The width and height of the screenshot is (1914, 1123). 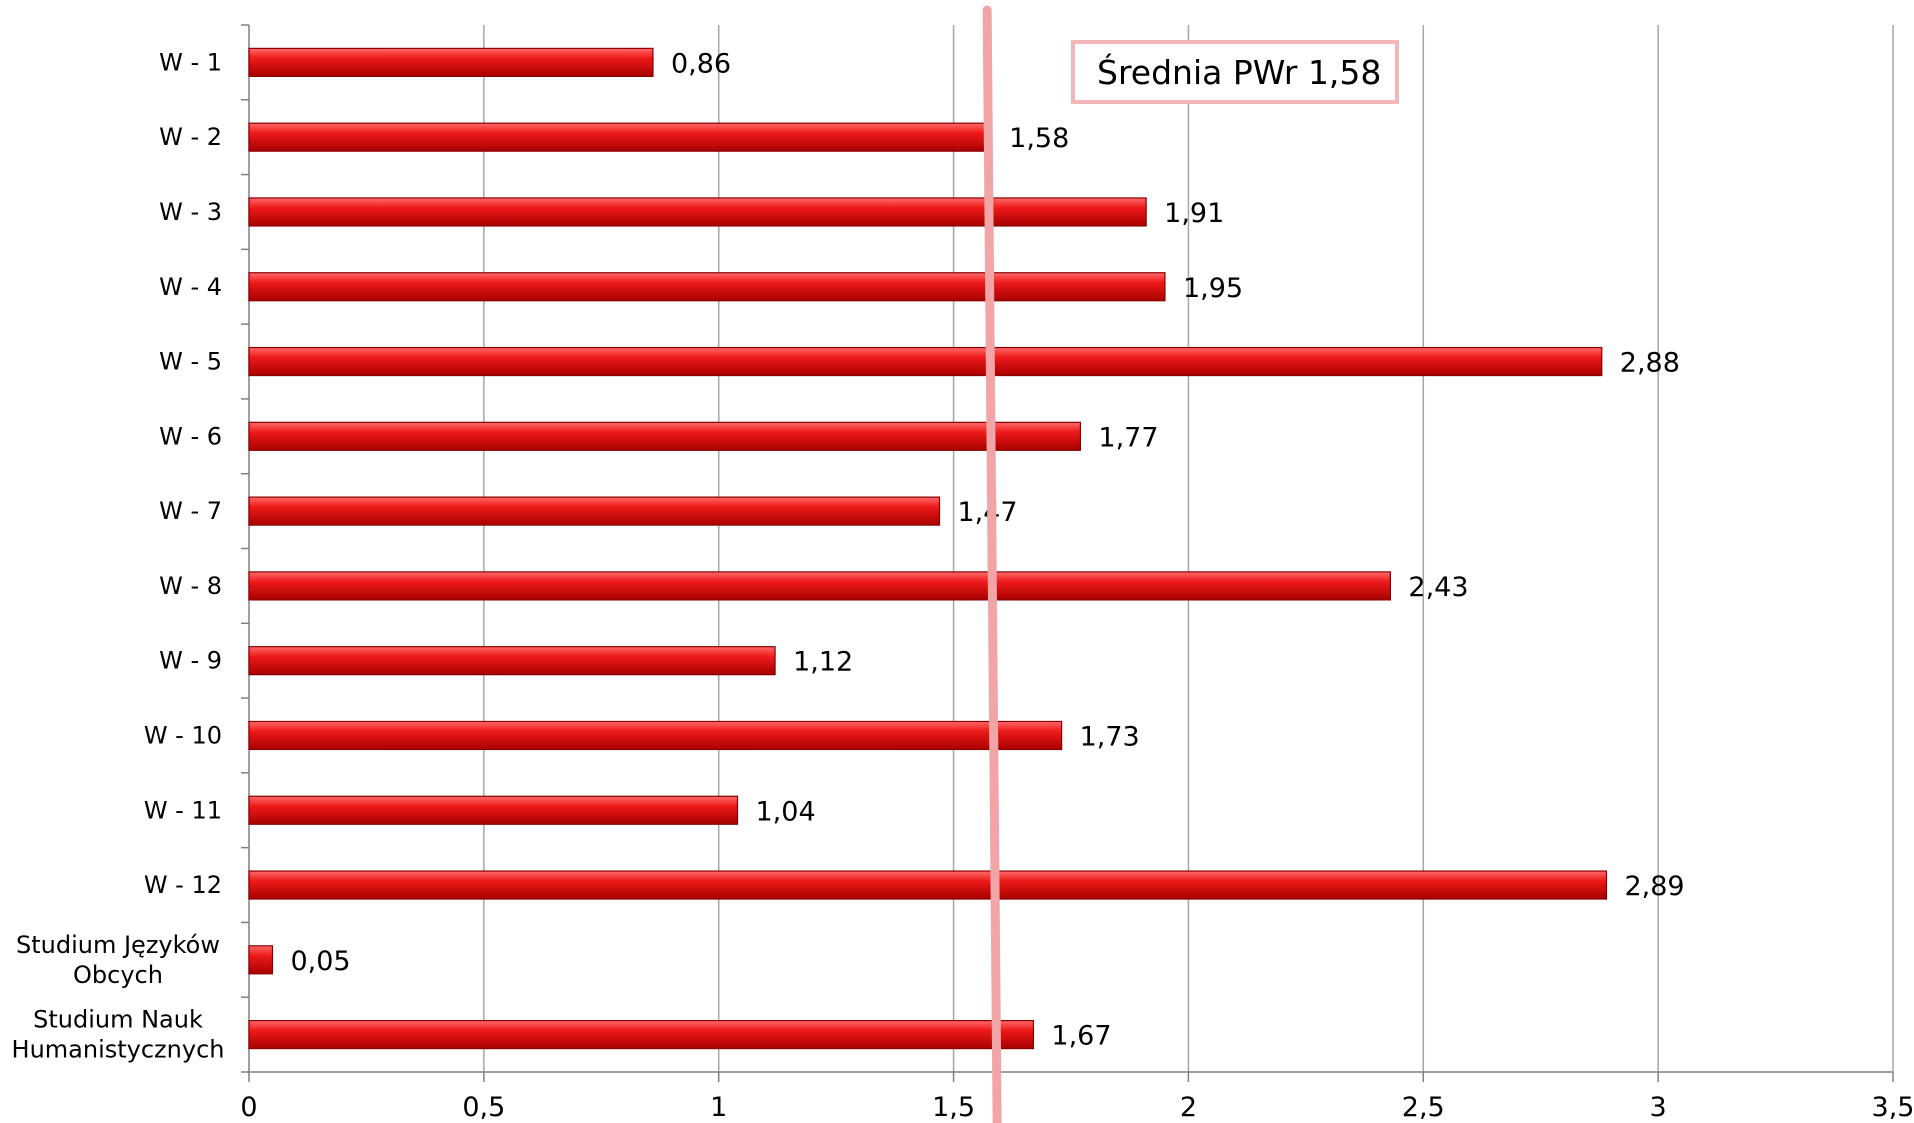 What do you see at coordinates (953, 1107) in the screenshot?
I see `x-tick-label: 1,5` at bounding box center [953, 1107].